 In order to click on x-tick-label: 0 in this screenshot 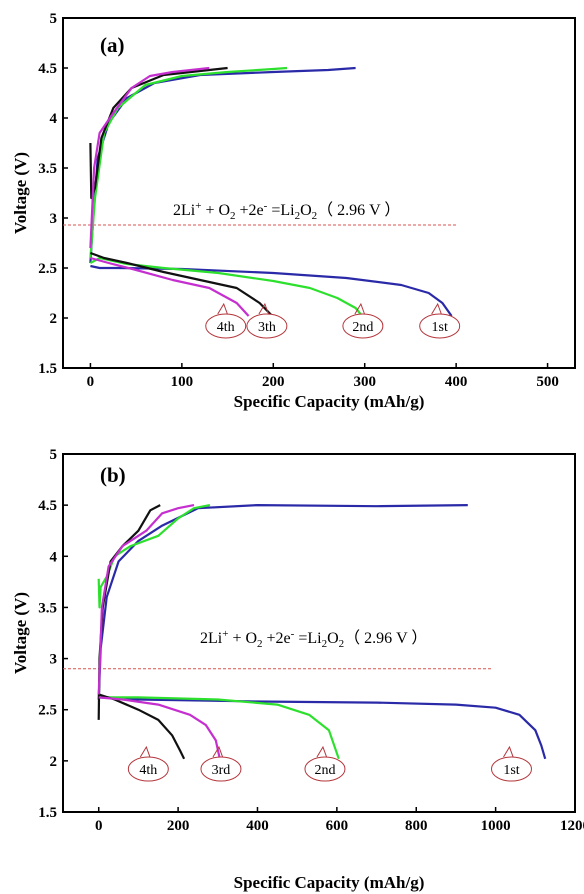, I will do `click(99, 826)`.